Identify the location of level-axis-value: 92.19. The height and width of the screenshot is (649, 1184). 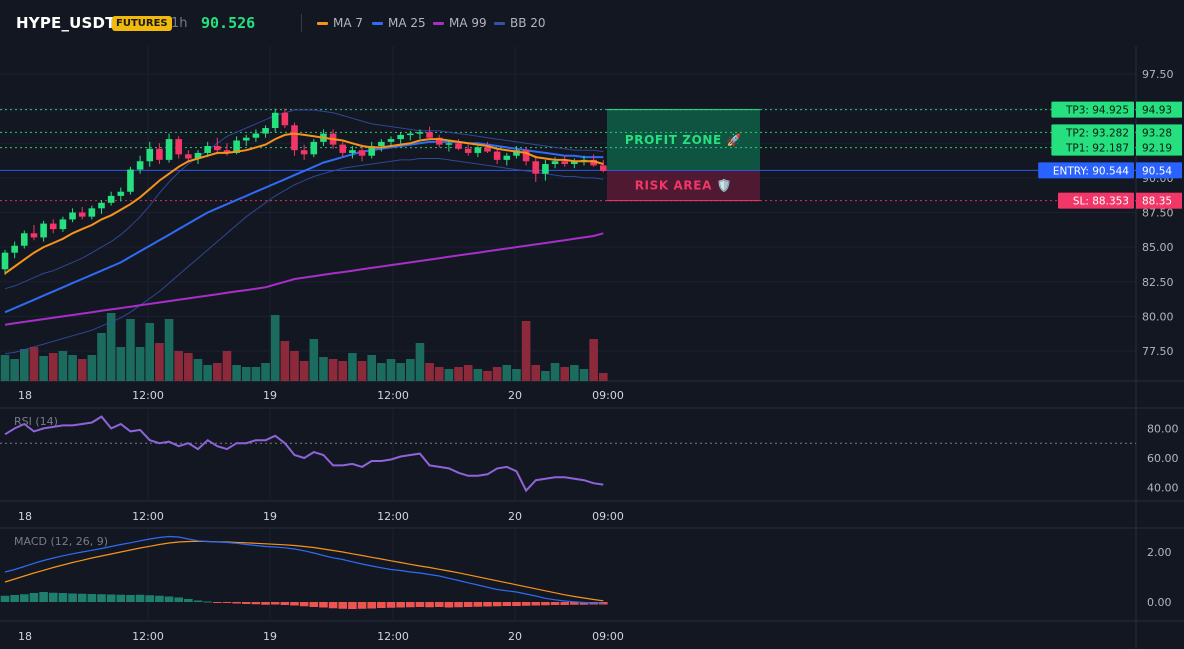
(1157, 149).